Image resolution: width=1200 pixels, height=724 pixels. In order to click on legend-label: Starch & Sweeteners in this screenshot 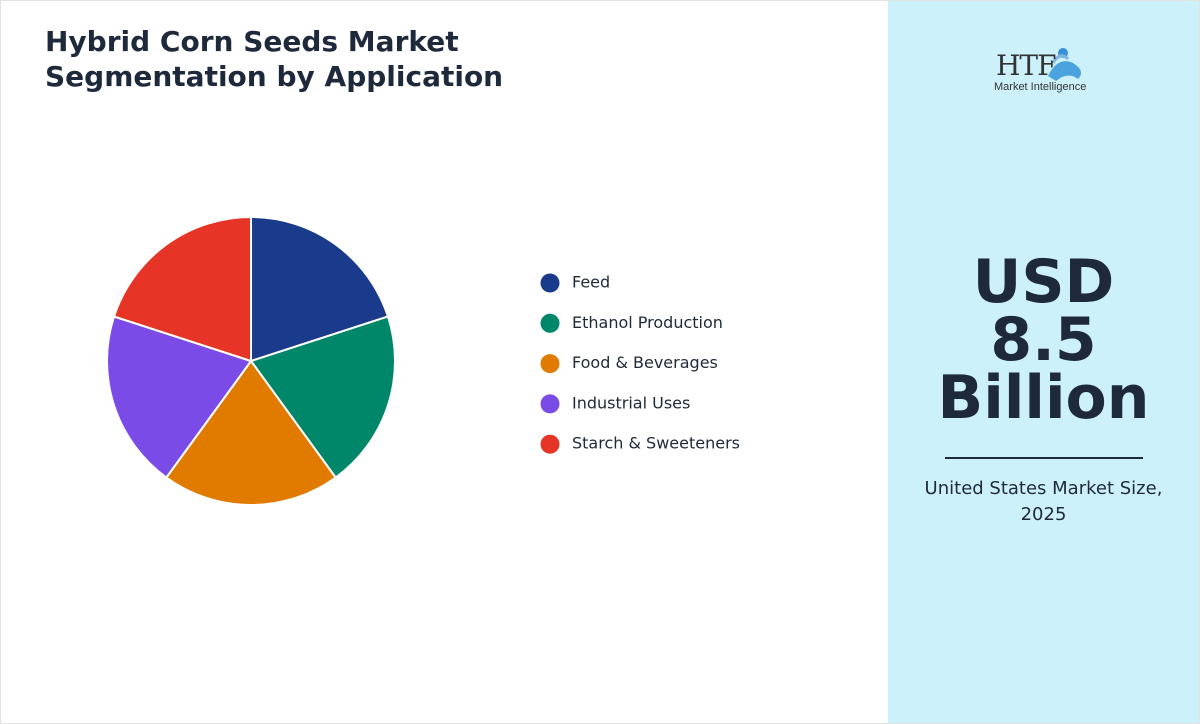, I will do `click(656, 443)`.